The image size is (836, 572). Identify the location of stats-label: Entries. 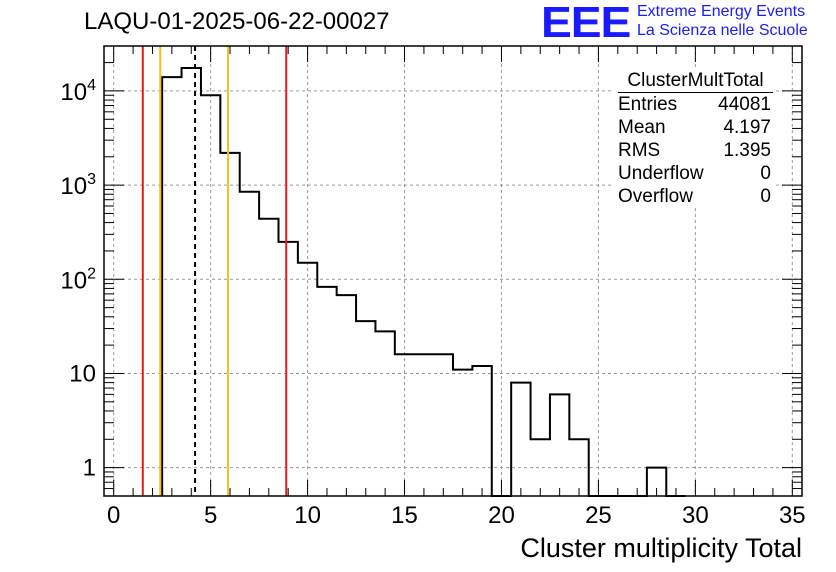
(648, 104).